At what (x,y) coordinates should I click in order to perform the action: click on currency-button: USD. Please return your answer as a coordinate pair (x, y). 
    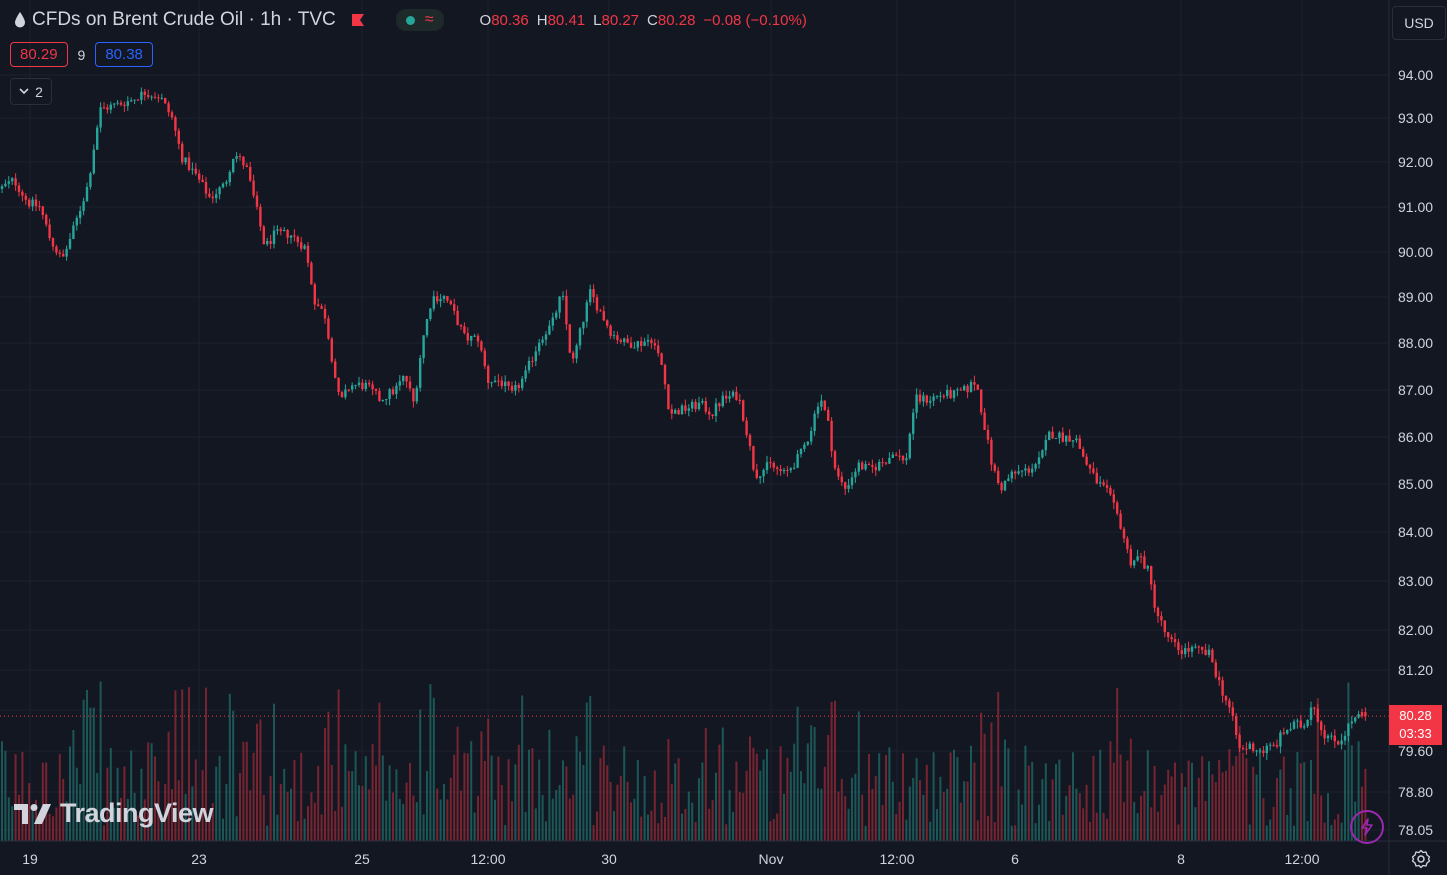
    Looking at the image, I should click on (1419, 23).